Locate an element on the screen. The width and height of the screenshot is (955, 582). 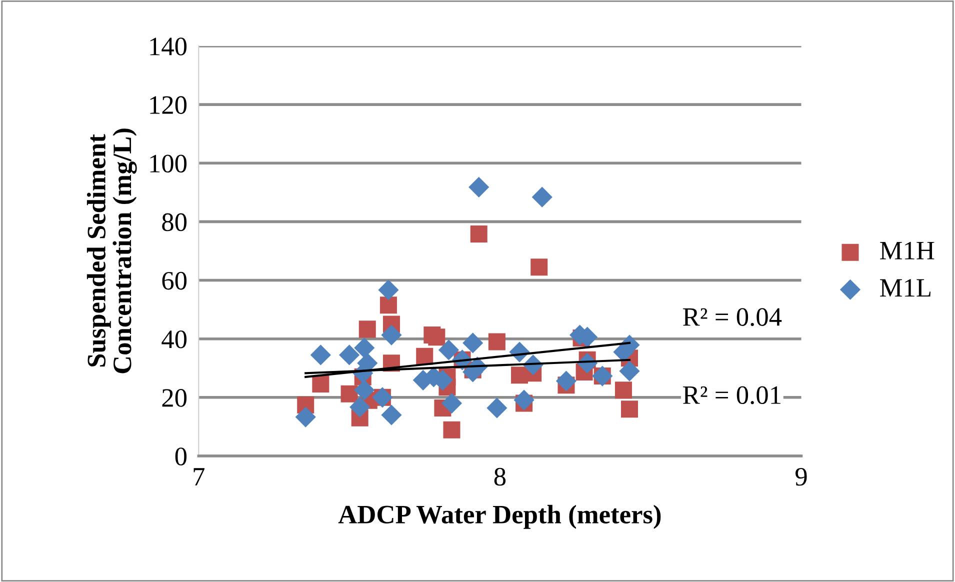
legend-label: M1L is located at coordinates (905, 288).